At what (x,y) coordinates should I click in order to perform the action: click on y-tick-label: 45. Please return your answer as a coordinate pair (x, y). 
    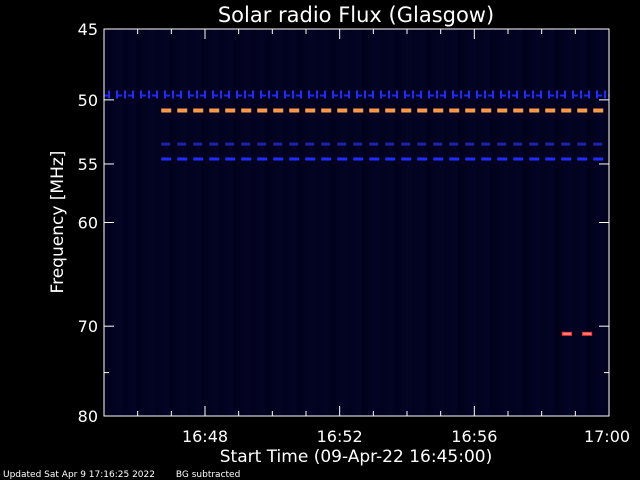
    Looking at the image, I should click on (88, 29).